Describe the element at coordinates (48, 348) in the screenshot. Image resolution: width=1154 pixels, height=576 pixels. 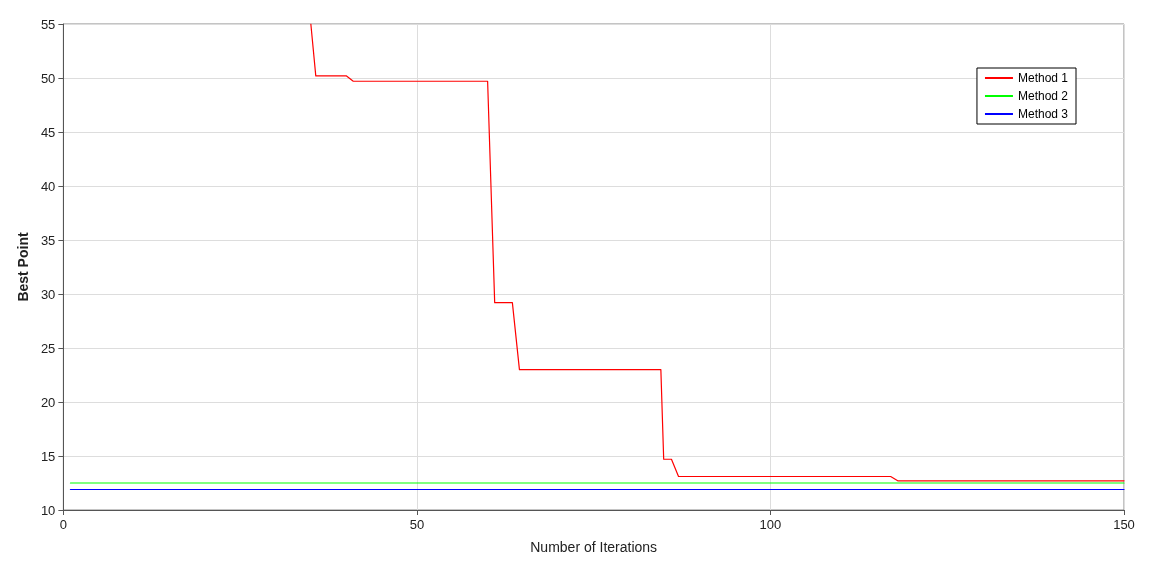
I see `y-tick-label: 25` at that location.